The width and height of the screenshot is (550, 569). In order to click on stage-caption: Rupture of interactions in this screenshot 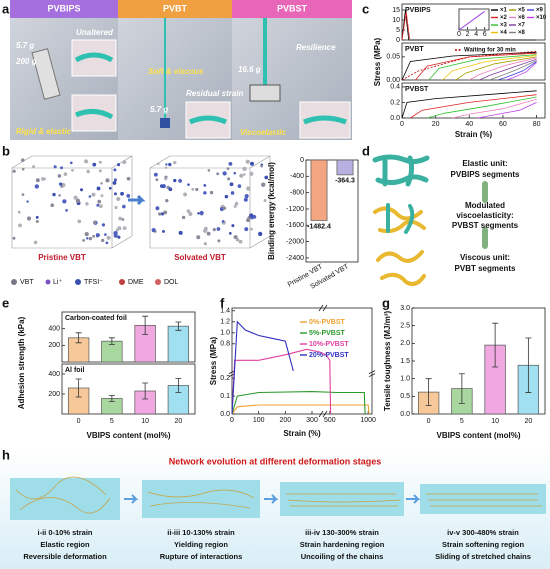, I will do `click(201, 556)`.